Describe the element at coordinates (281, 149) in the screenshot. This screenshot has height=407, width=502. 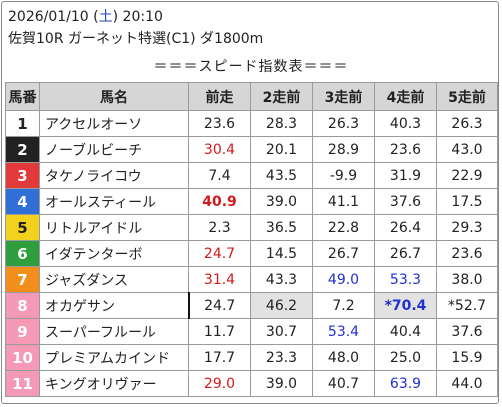
I see `speed-index-value: 20.1` at that location.